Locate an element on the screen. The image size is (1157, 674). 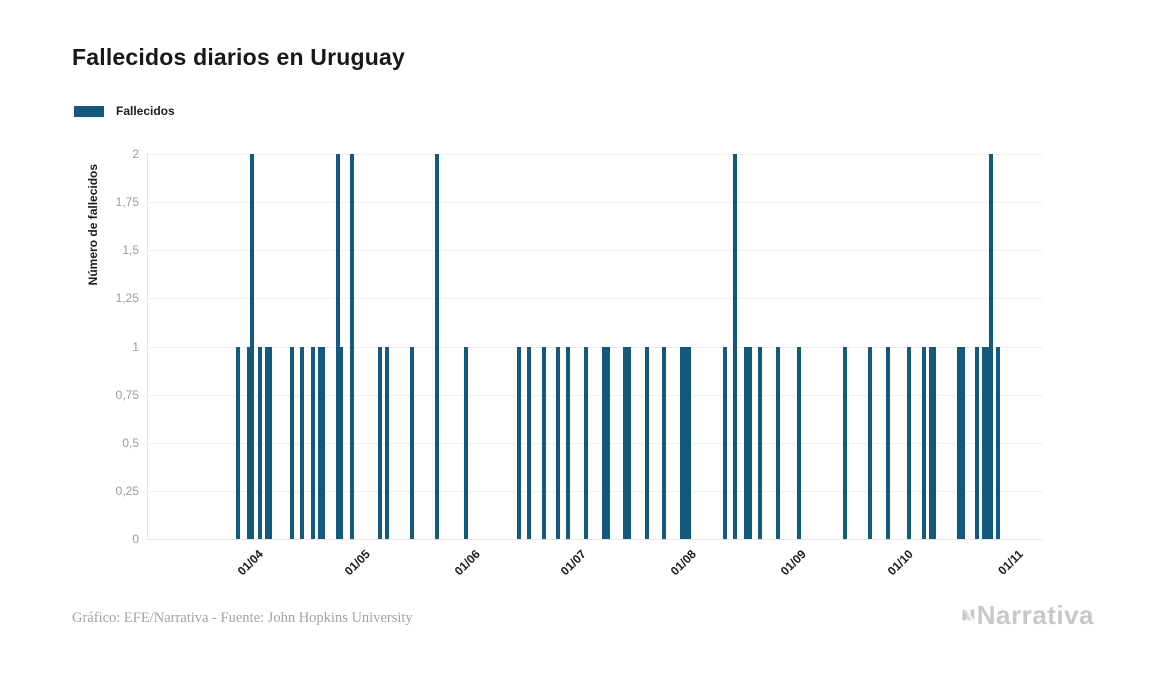
narrativa-logo: Narrativa is located at coordinates (1028, 615).